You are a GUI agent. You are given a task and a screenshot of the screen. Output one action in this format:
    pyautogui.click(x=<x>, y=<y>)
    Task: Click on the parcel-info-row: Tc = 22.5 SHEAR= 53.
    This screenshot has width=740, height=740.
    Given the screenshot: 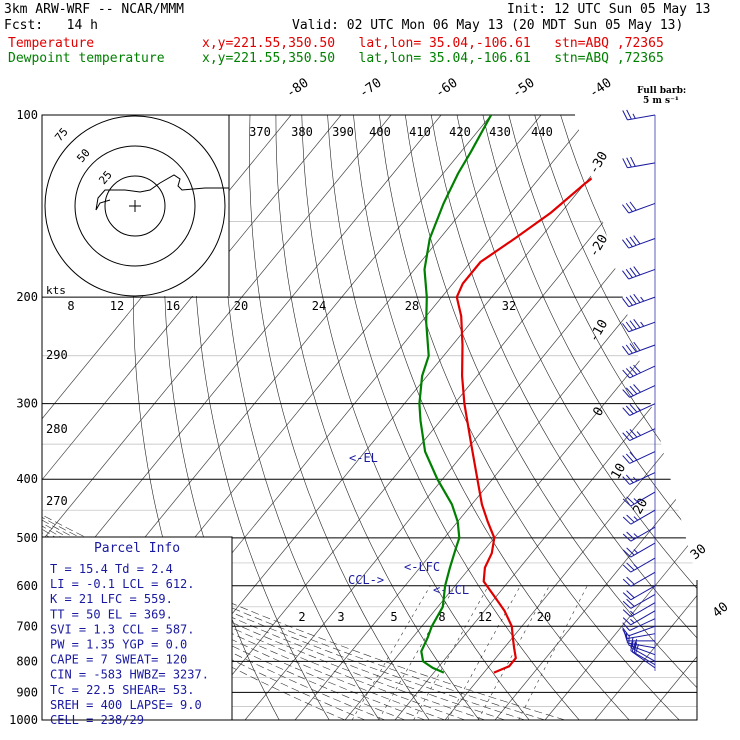 What is the action you would take?
    pyautogui.click(x=122, y=690)
    